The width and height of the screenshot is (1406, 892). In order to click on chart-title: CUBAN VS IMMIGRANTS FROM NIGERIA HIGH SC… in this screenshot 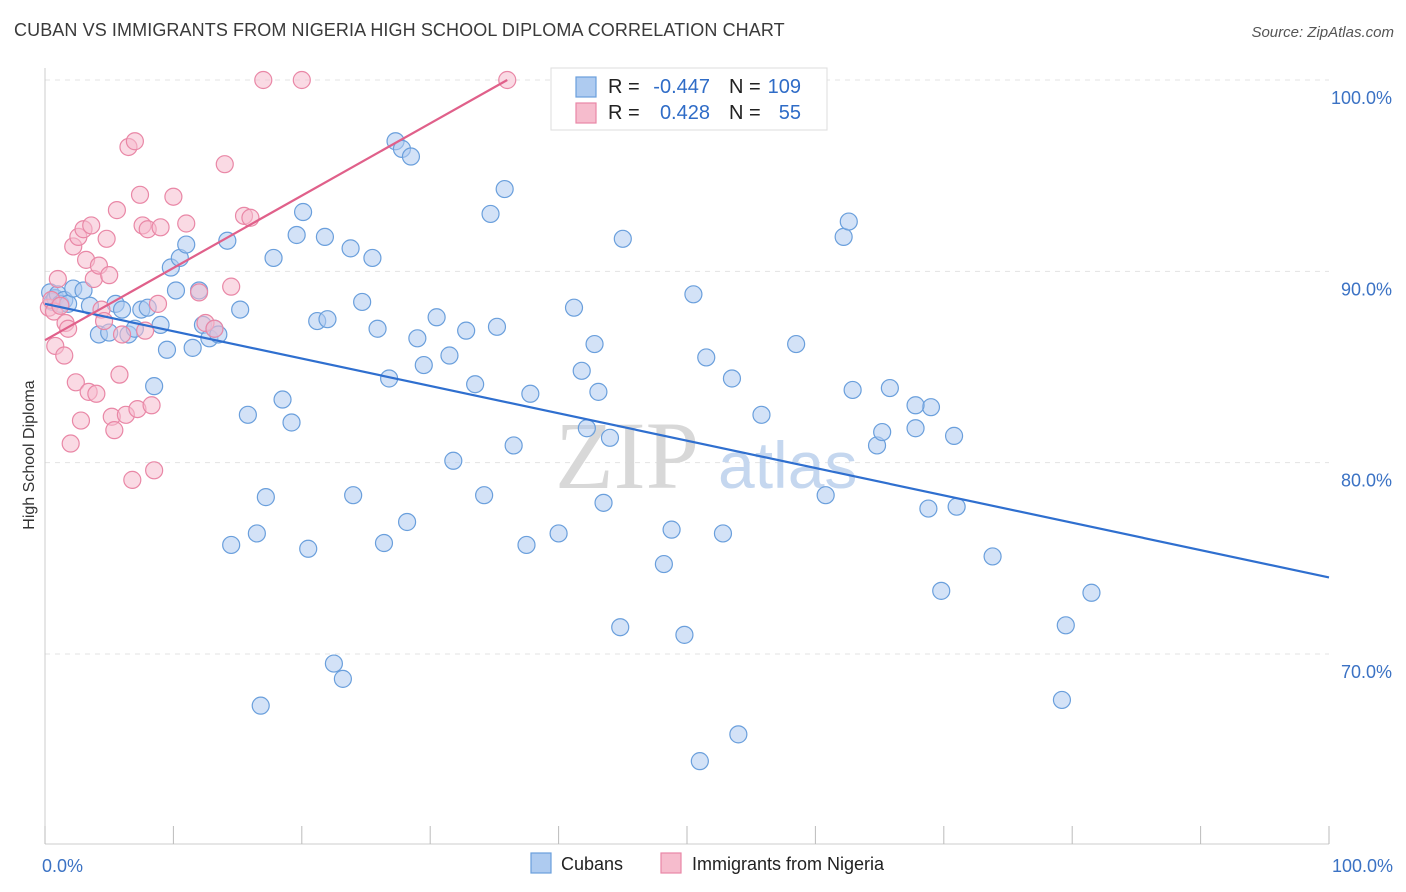, I will do `click(399, 30)`.